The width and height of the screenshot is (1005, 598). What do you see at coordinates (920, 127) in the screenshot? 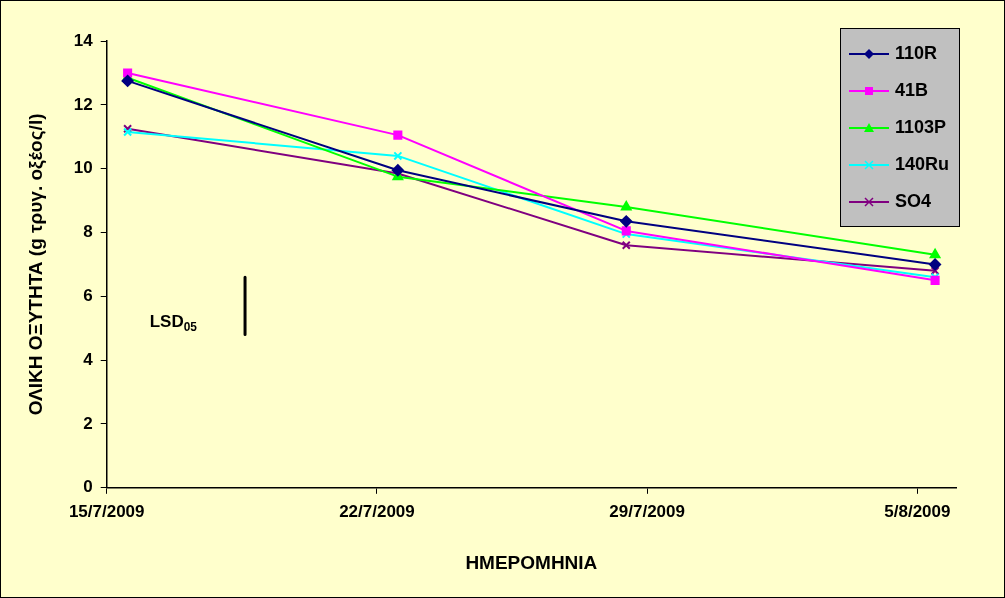
I see `legend-label: 1103P` at bounding box center [920, 127].